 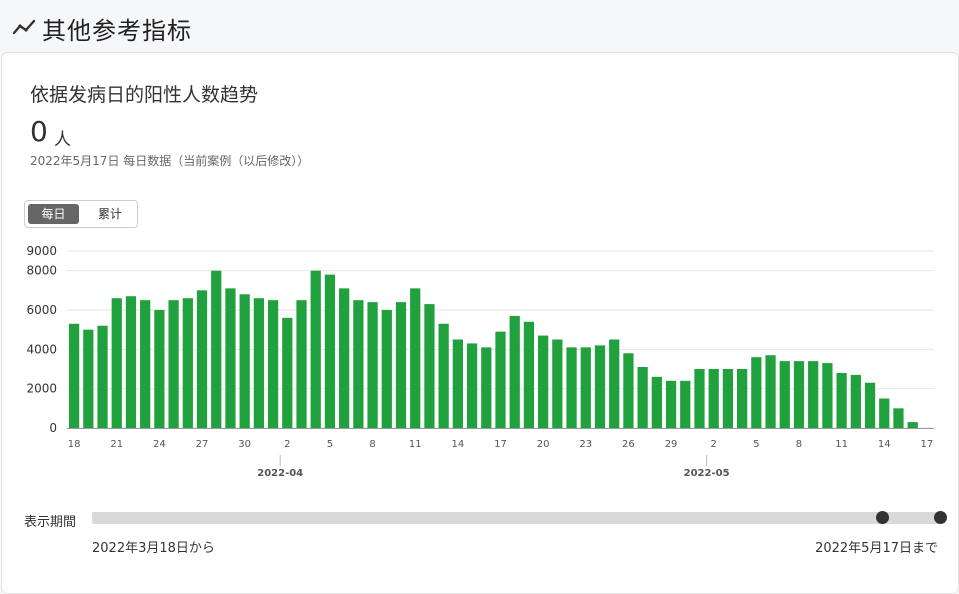 I want to click on x-tick-label: 18, so click(x=74, y=444).